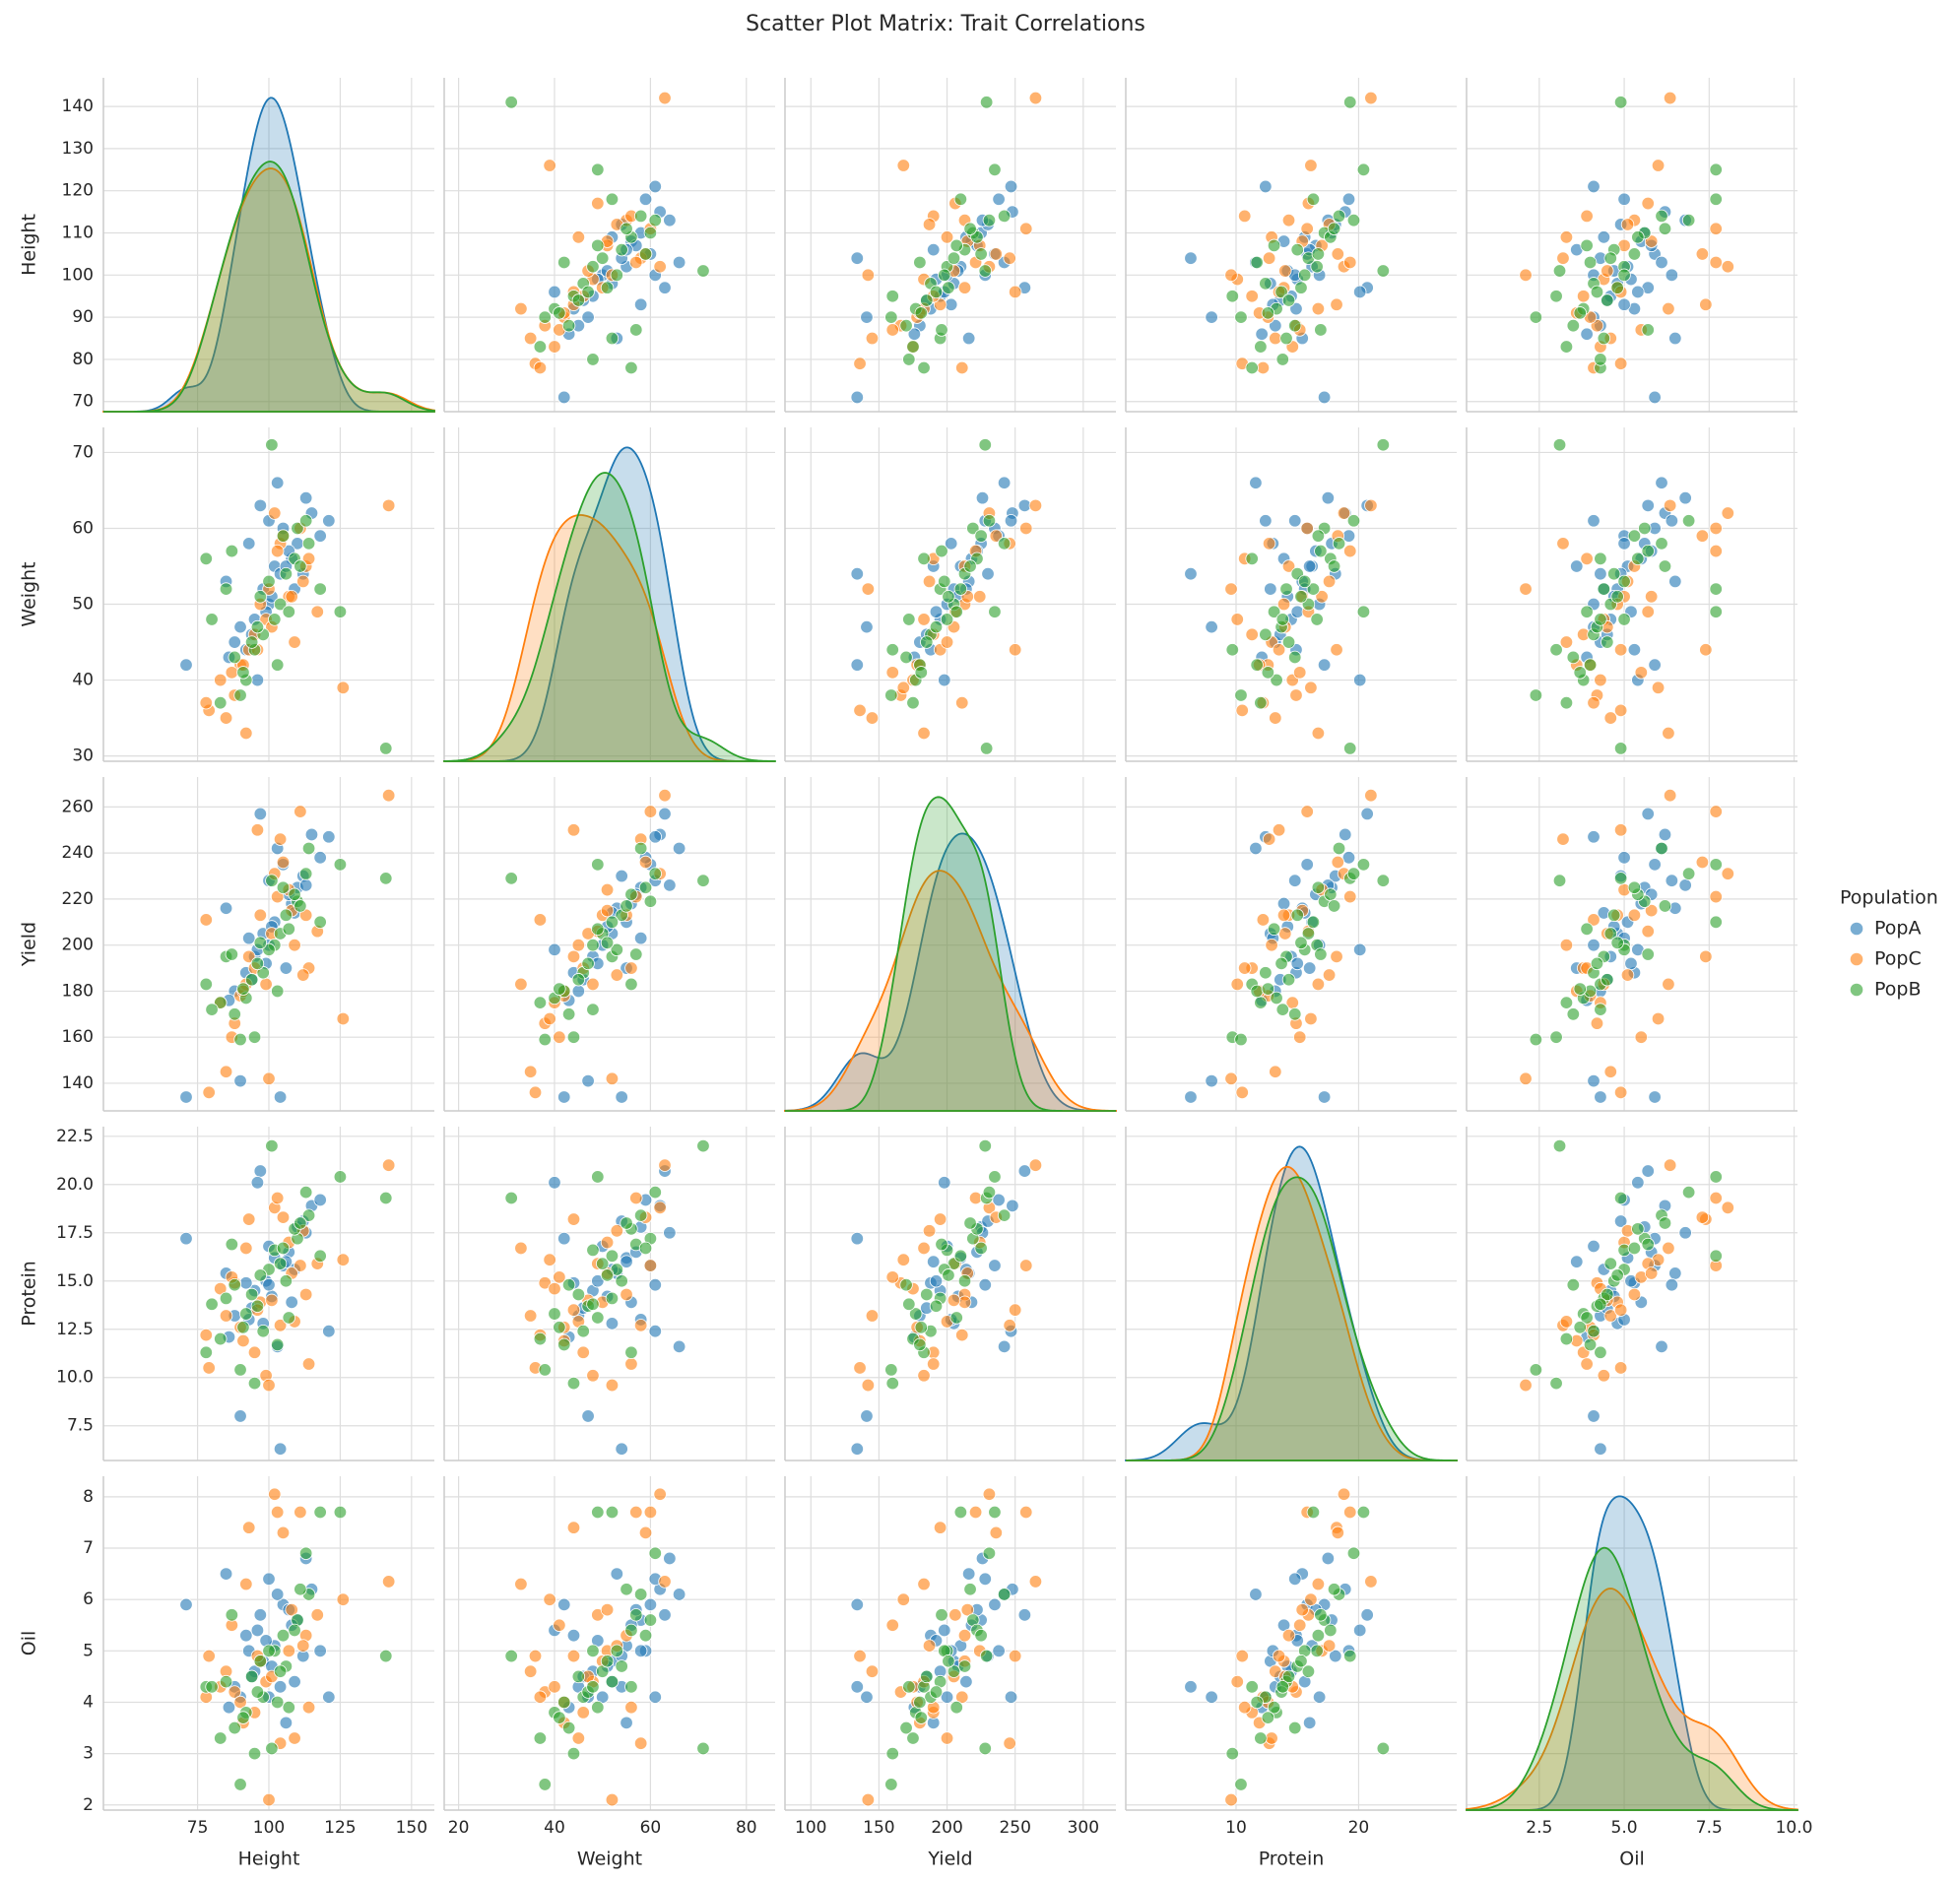  What do you see at coordinates (30, 1644) in the screenshot?
I see `y-axis-label: Oil` at bounding box center [30, 1644].